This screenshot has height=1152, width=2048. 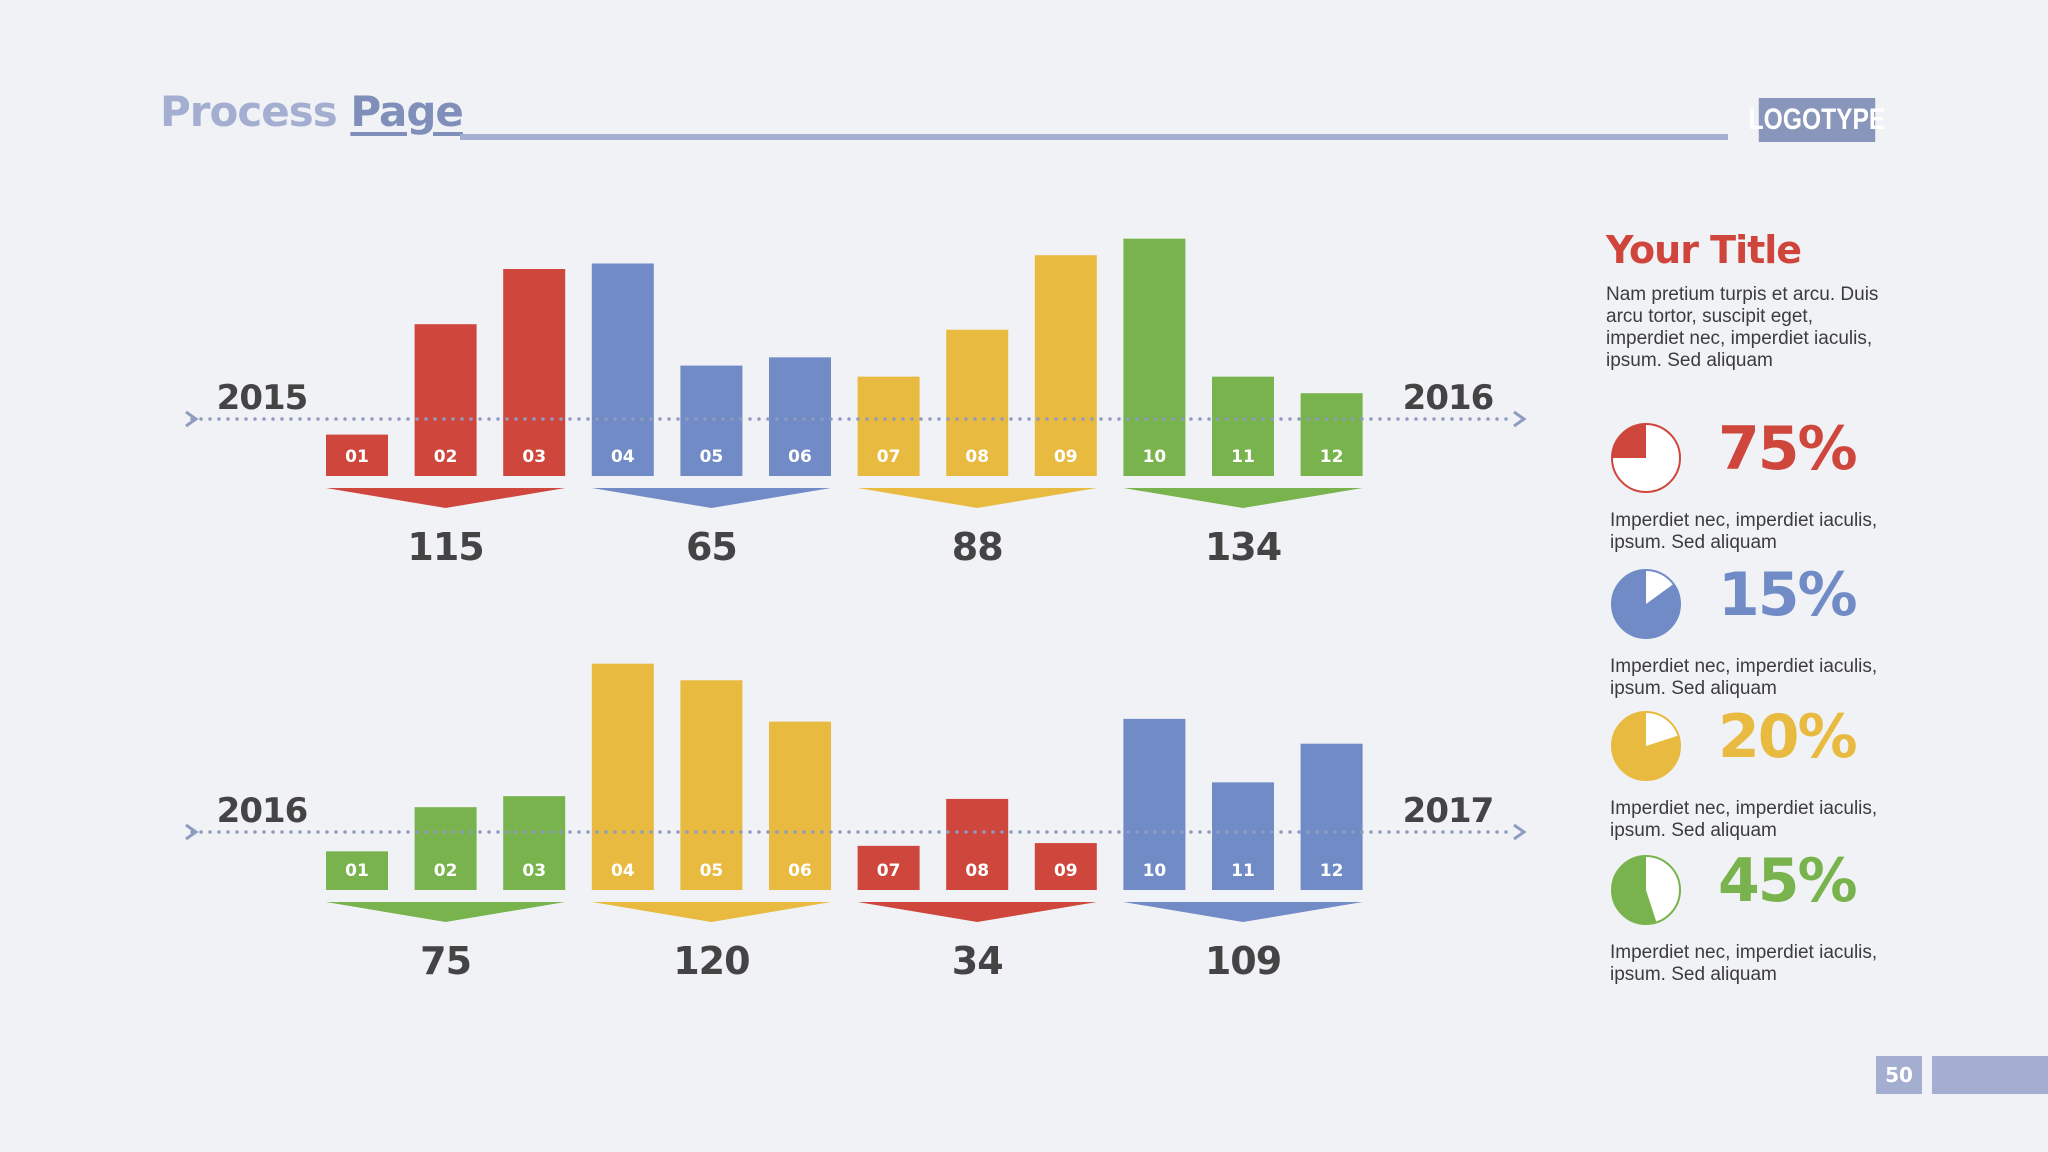 What do you see at coordinates (262, 811) in the screenshot?
I see `start-year-label: 2016` at bounding box center [262, 811].